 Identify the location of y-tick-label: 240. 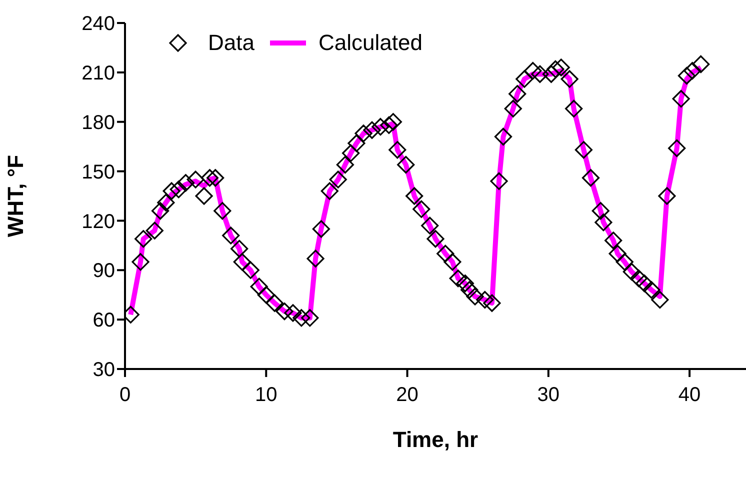
(98, 24).